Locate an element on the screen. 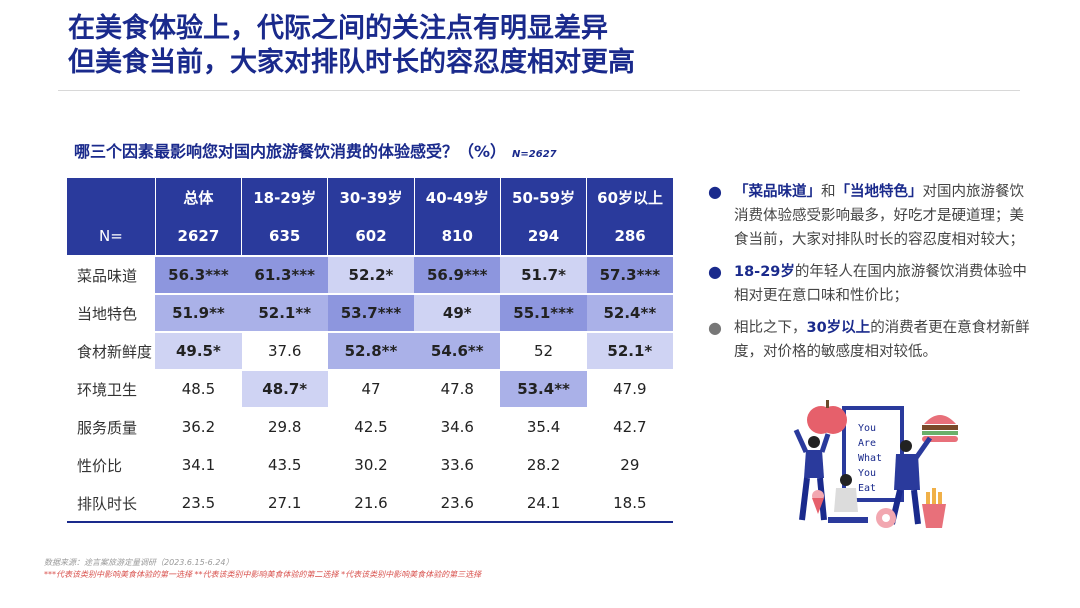 The image size is (1080, 608). table-n-row: N= 2627 635 602 810 294 286 is located at coordinates (370, 236).